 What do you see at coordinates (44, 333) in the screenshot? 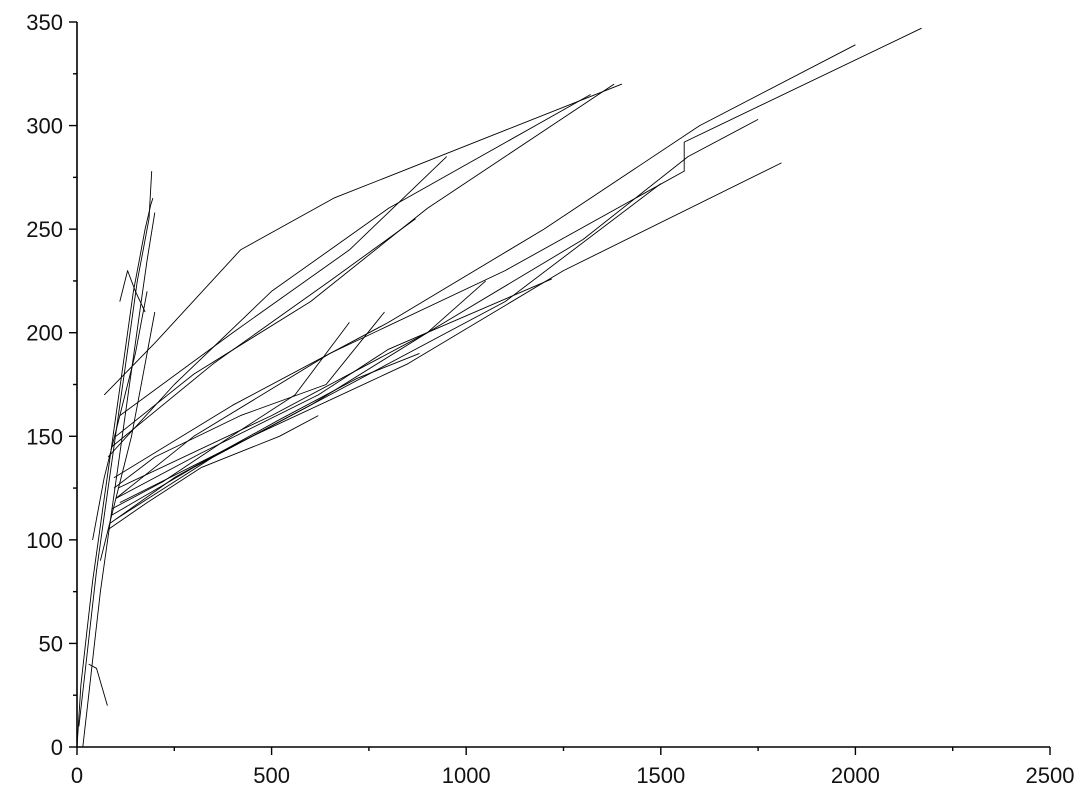
I see `y-tick-label: 200` at bounding box center [44, 333].